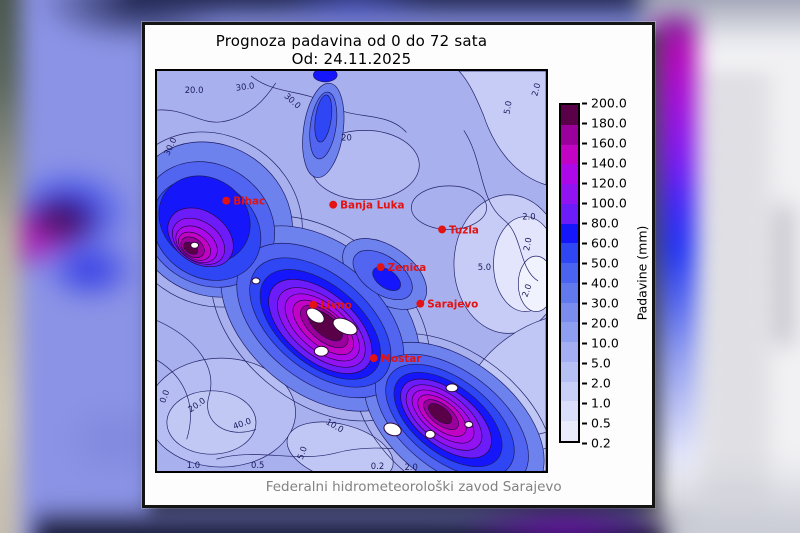 This screenshot has width=800, height=533. What do you see at coordinates (193, 465) in the screenshot?
I see `contour-label: 1.0` at bounding box center [193, 465].